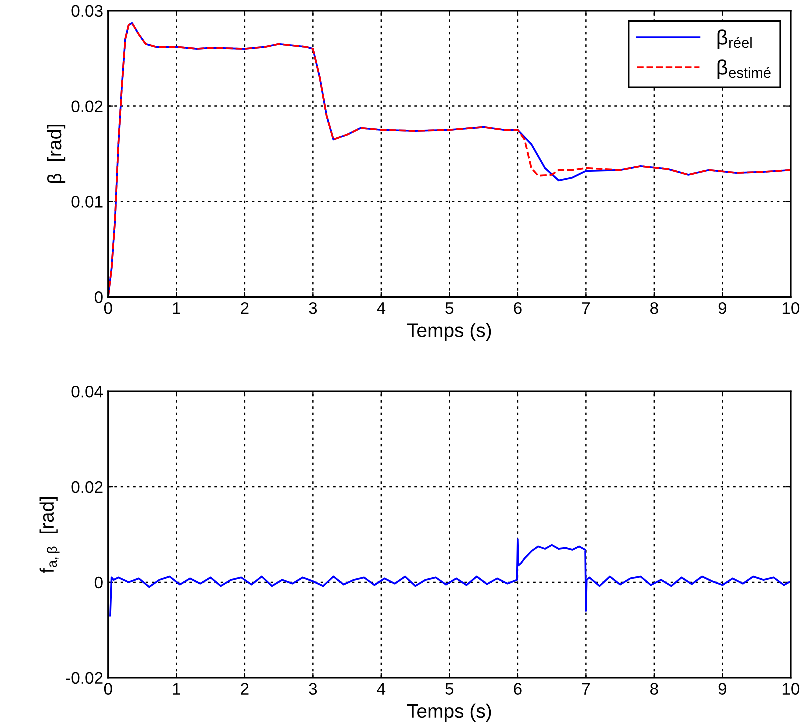  Describe the element at coordinates (87, 11) in the screenshot. I see `y-tick-label: 0.03` at that location.